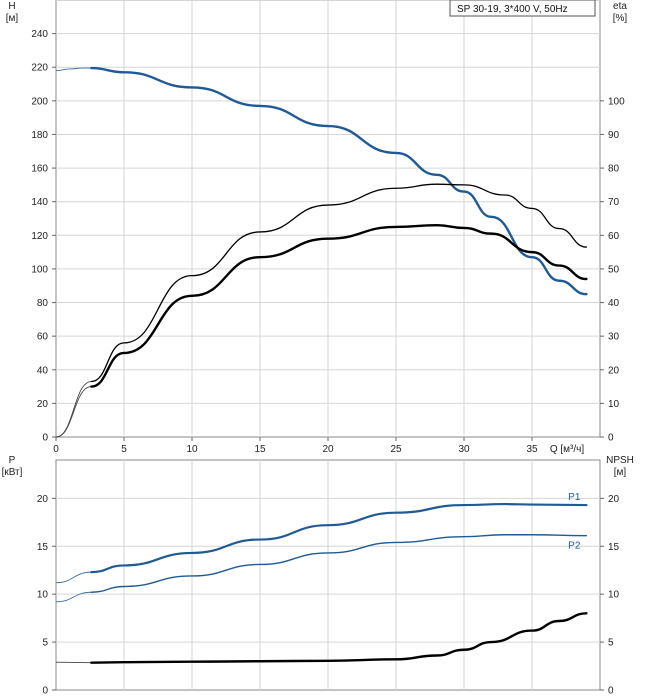  I want to click on y-tick-label-right: 5, so click(611, 643).